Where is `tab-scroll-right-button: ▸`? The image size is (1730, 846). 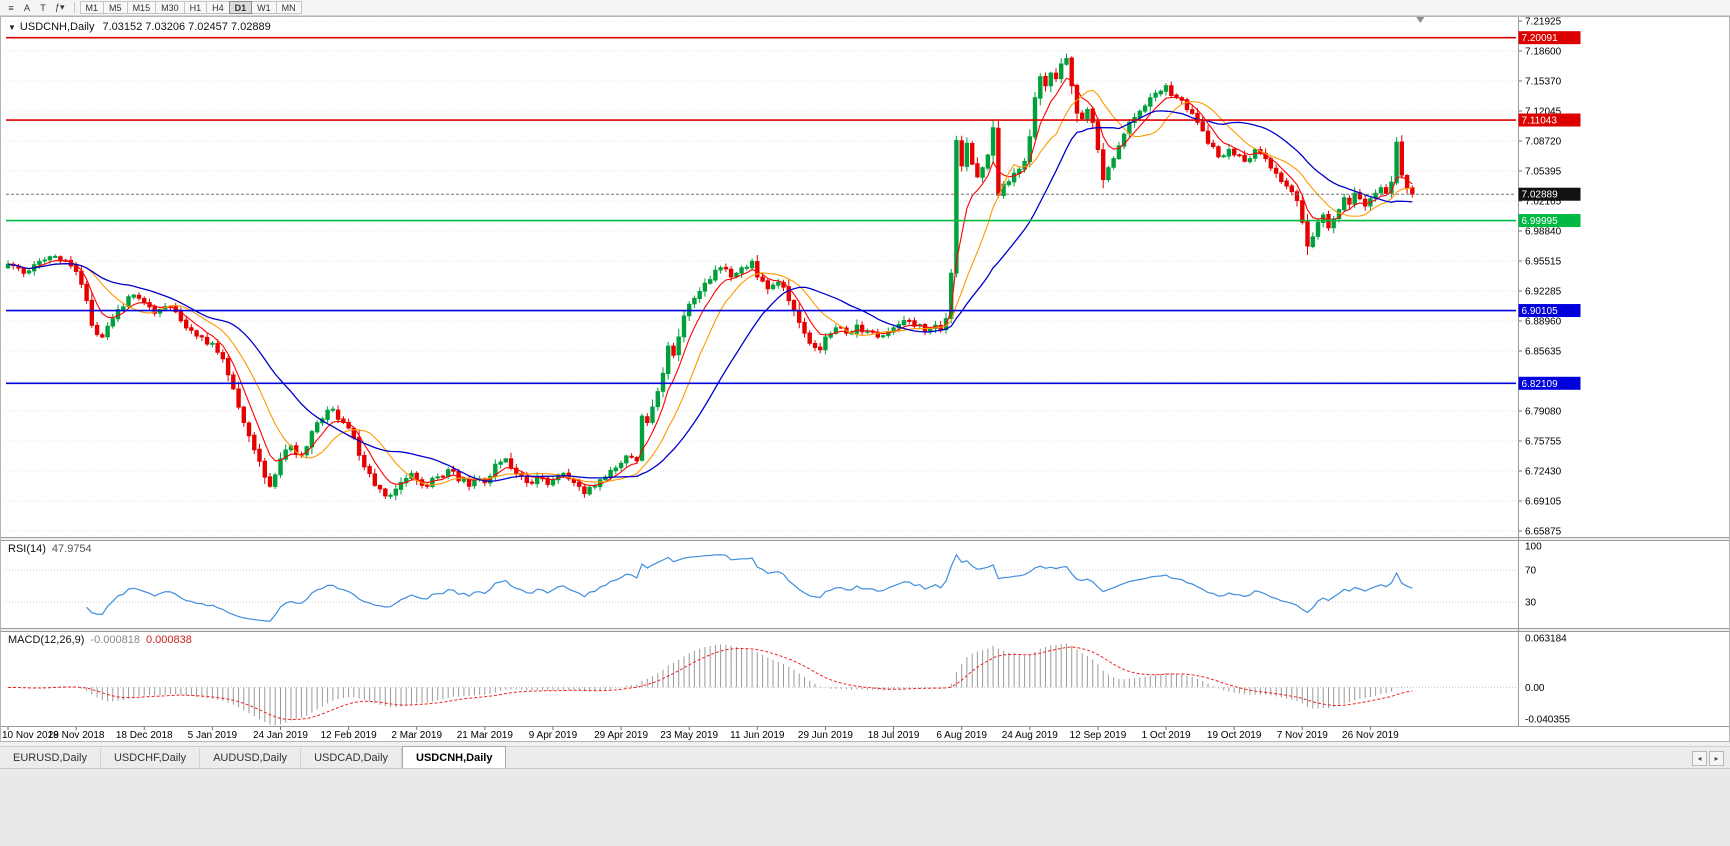 tab-scroll-right-button: ▸ is located at coordinates (1716, 758).